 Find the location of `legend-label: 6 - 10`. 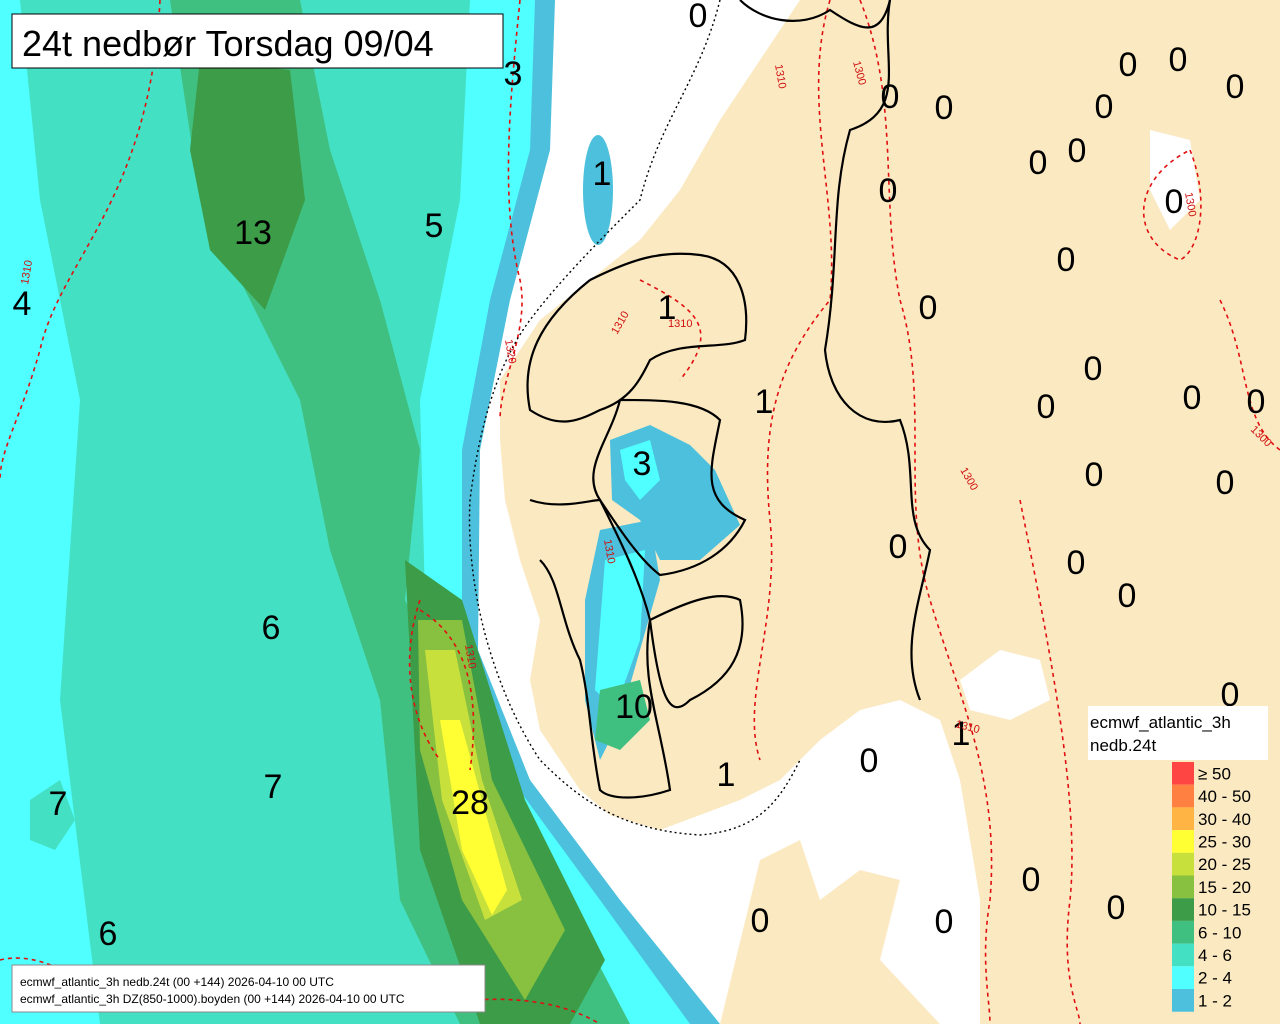

legend-label: 6 - 10 is located at coordinates (1219, 932).